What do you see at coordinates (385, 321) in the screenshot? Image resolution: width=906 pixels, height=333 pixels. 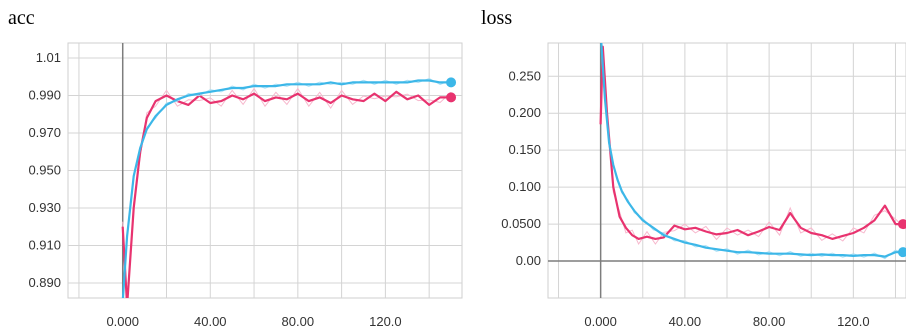 I see `acc-x-tick-label: 120.0` at bounding box center [385, 321].